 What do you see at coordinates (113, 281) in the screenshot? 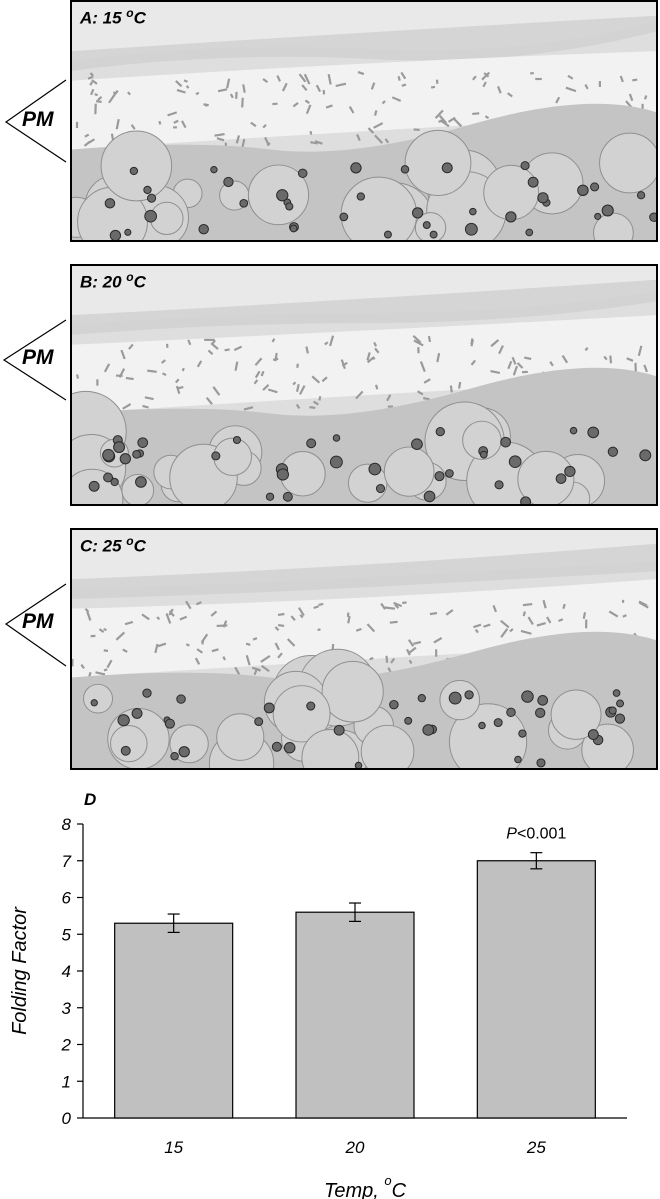
I see `panel-label-b: B: 20 oC` at bounding box center [113, 281].